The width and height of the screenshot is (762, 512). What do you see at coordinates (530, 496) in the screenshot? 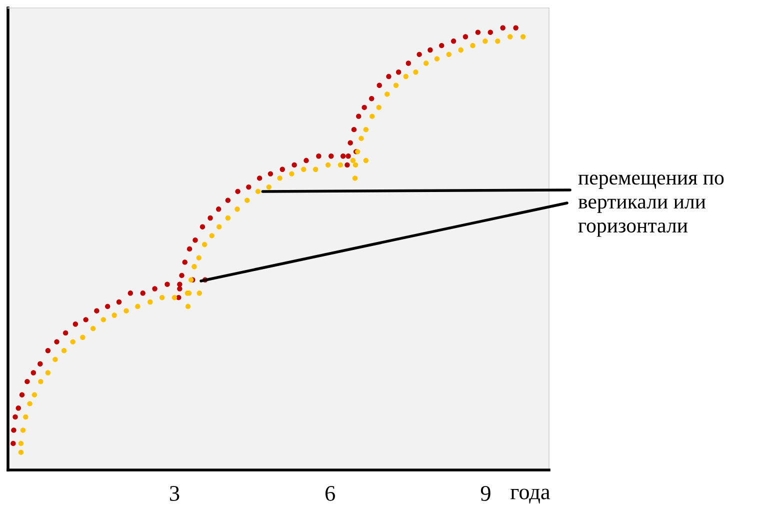
I see `x-axis-title: года` at bounding box center [530, 496].